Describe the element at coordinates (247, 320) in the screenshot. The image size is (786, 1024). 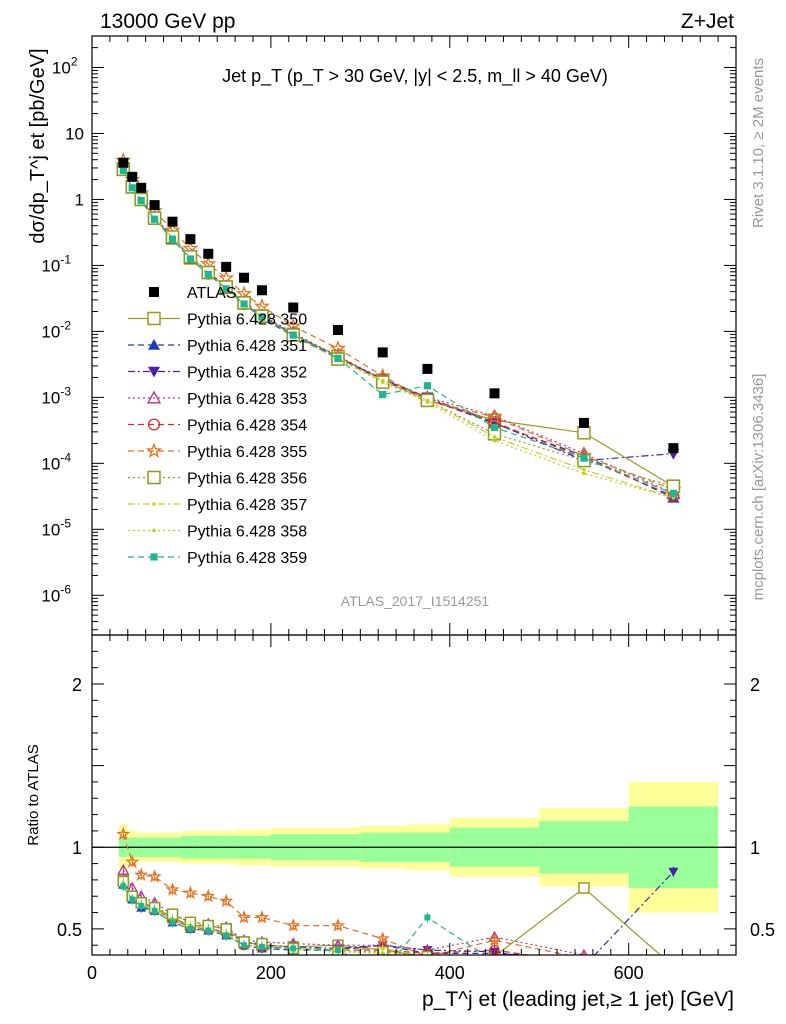
I see `legend-label-p350: Pythia 6.428 350` at that location.